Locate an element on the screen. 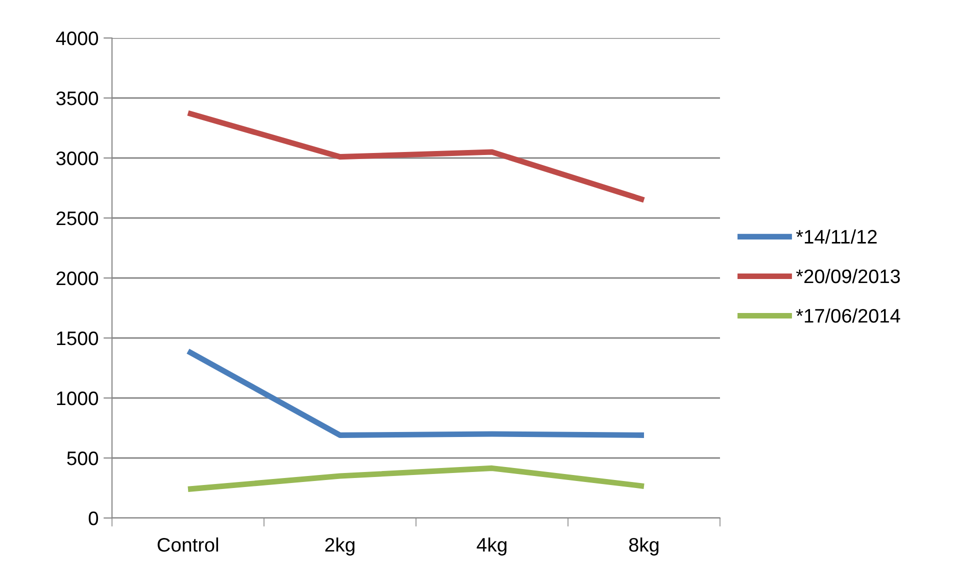 This screenshot has height=581, width=959. x-tick-label: Control is located at coordinates (188, 544).